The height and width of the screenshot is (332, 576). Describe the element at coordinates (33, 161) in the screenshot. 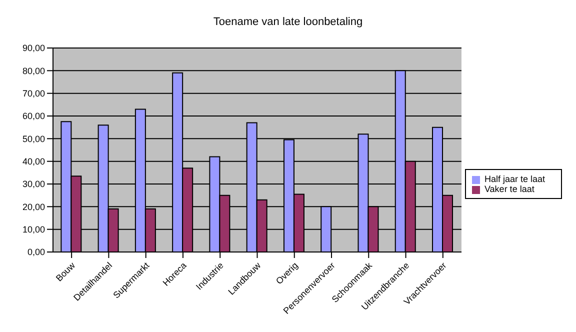

I see `y-tick-label: 40,00` at that location.